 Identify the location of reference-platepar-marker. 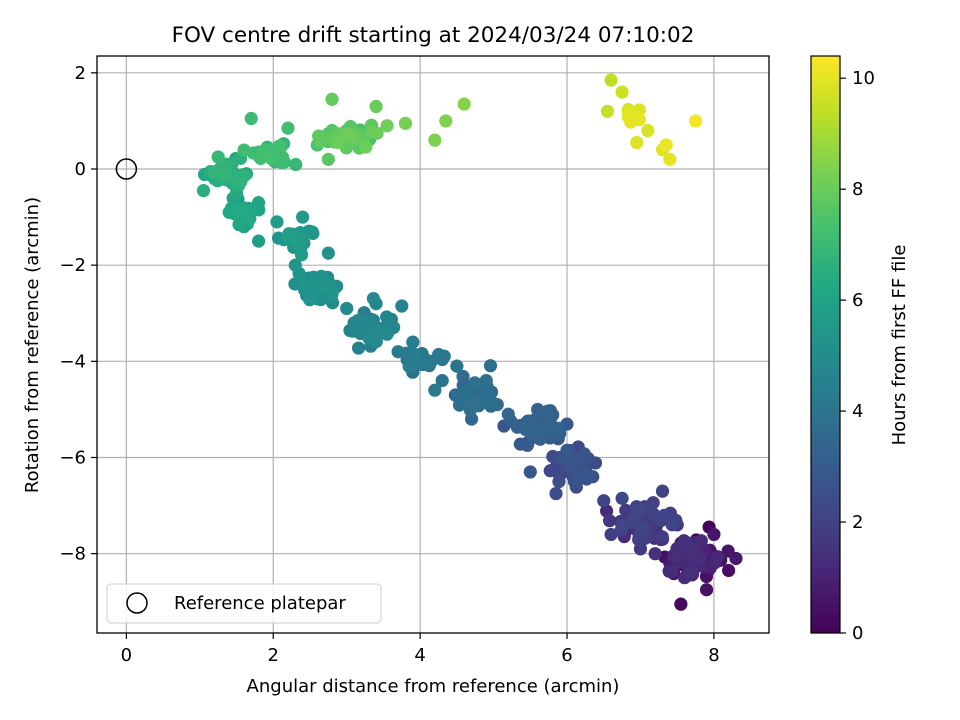
(126, 169).